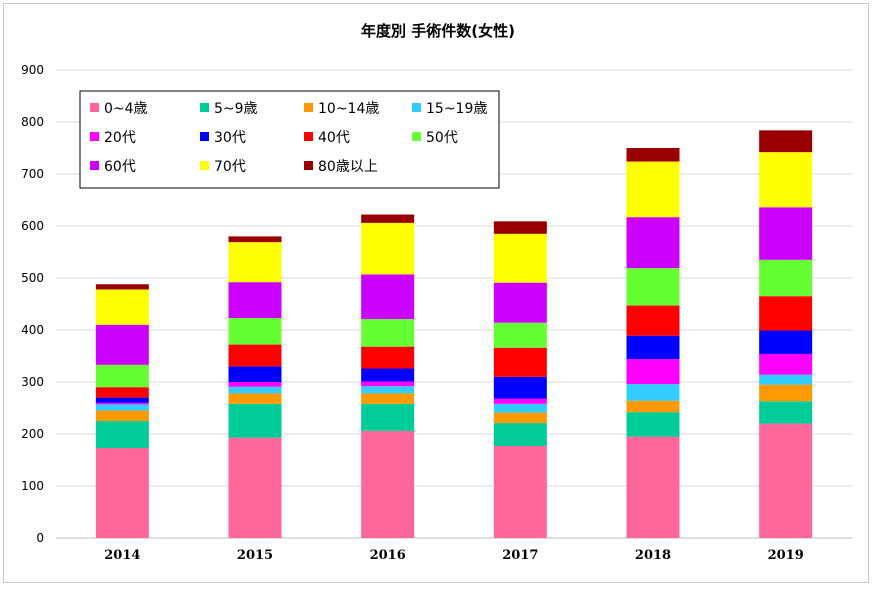 Image resolution: width=874 pixels, height=589 pixels. What do you see at coordinates (438, 31) in the screenshot?
I see `chart-title: 年度別 手術件数(女性)` at bounding box center [438, 31].